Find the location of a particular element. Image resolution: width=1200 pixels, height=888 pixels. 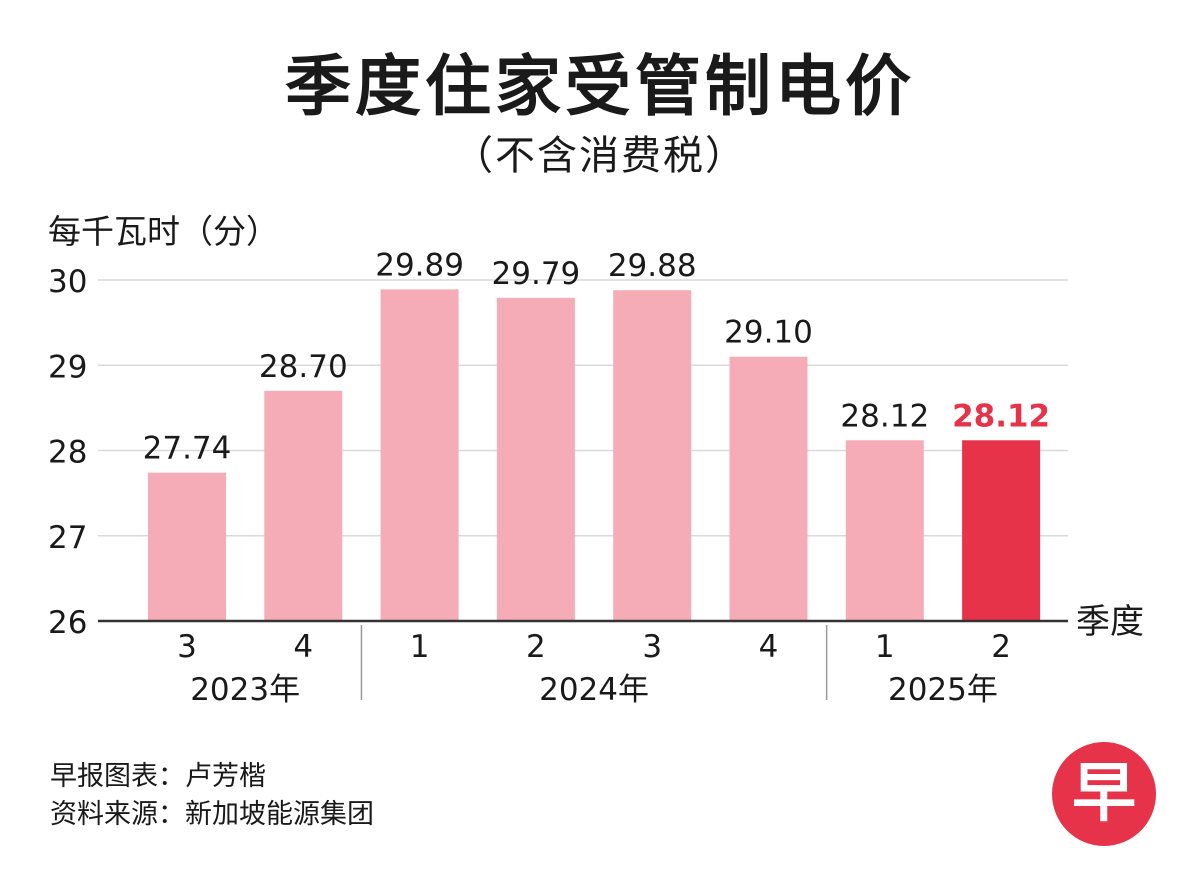

data-label: 29.88 is located at coordinates (652, 266).